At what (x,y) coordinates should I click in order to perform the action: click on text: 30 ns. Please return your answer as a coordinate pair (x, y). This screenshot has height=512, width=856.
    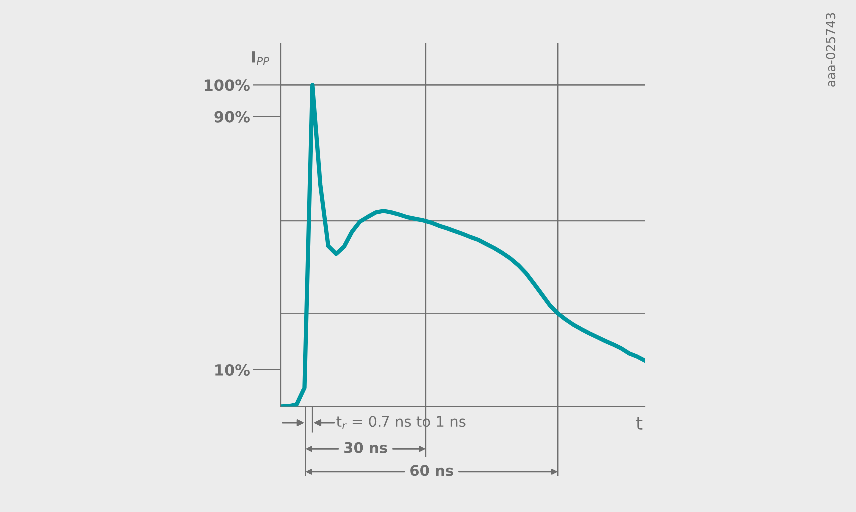
    Looking at the image, I should click on (366, 448).